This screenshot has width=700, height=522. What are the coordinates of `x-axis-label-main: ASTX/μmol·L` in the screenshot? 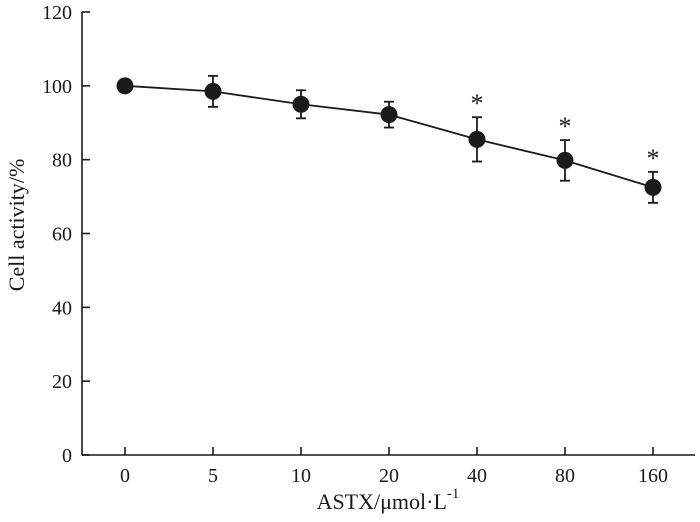 It's located at (382, 501).